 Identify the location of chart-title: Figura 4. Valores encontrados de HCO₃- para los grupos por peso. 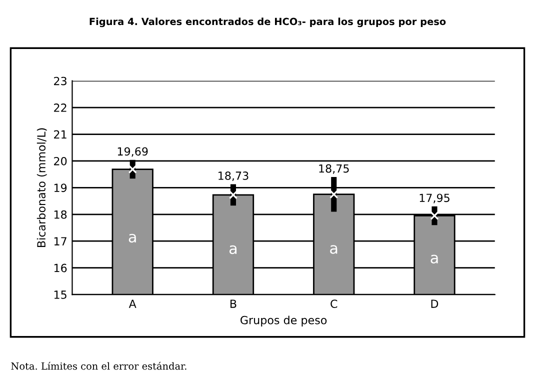
(268, 23).